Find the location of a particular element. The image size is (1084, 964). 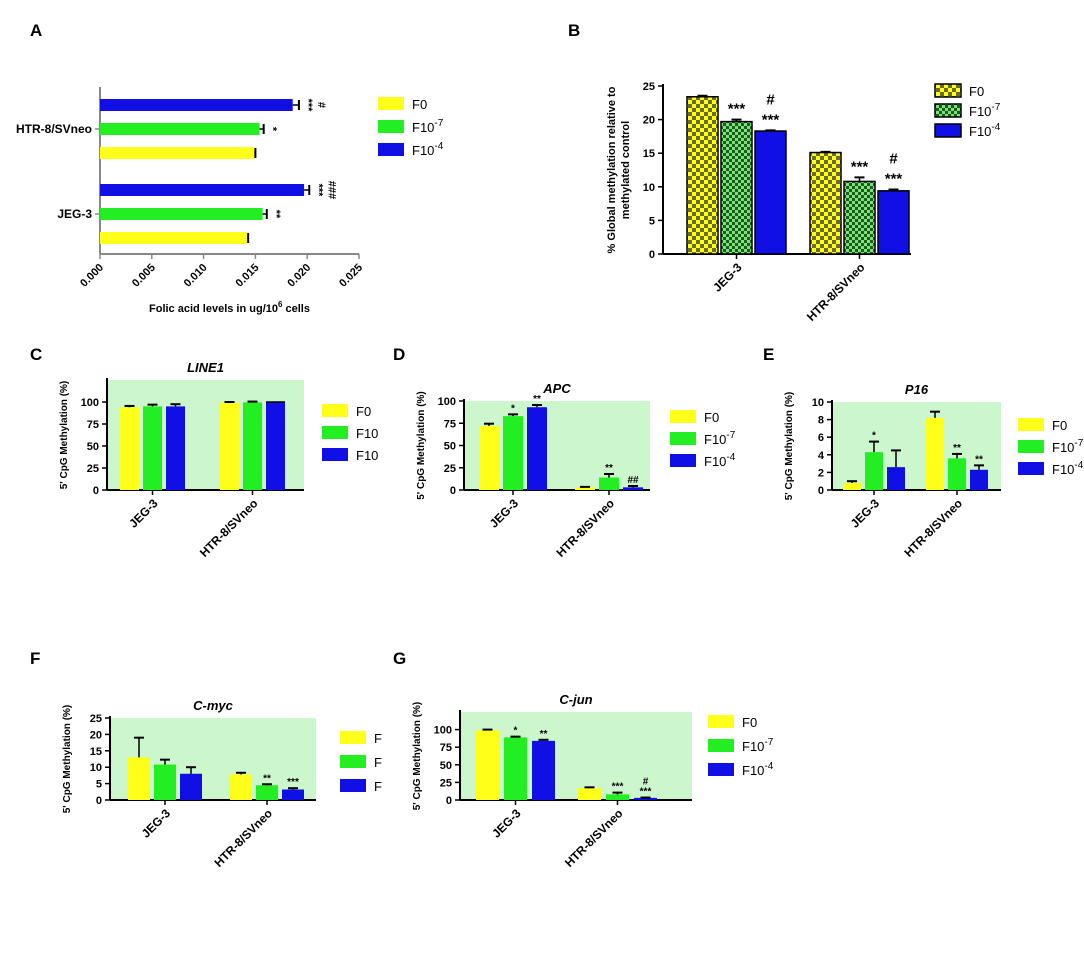

hash-label: ## is located at coordinates (633, 480).